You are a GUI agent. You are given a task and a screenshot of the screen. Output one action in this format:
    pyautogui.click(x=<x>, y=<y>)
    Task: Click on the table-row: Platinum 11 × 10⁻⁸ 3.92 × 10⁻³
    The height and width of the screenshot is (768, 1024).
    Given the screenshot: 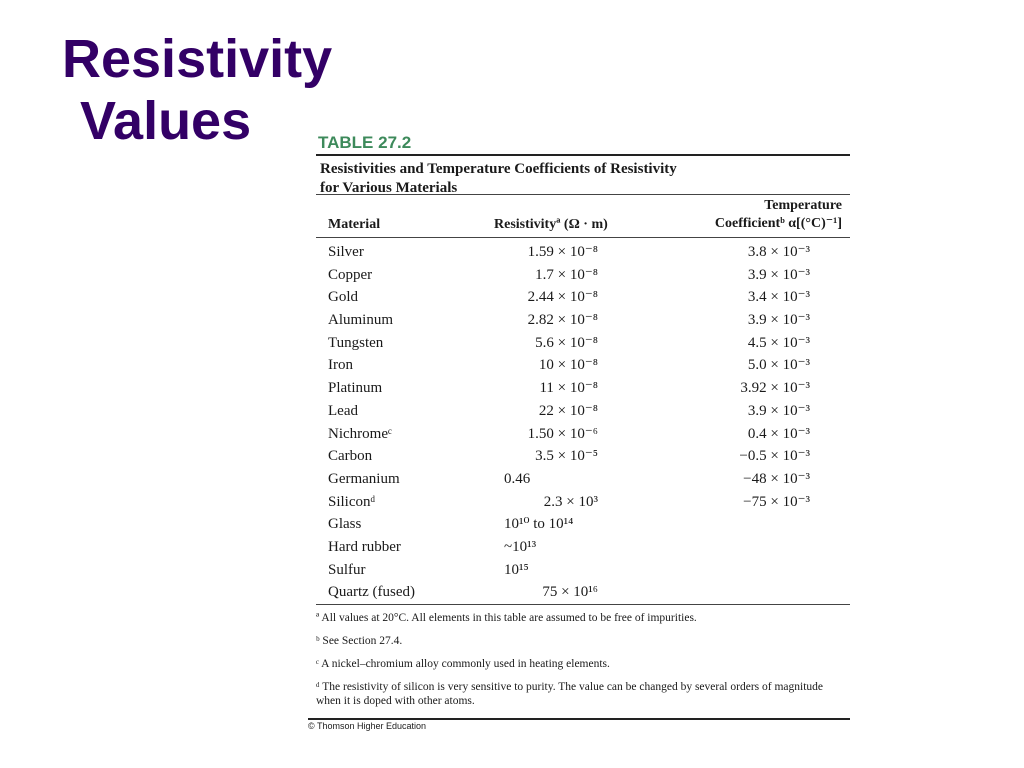 What is the action you would take?
    pyautogui.click(x=583, y=388)
    